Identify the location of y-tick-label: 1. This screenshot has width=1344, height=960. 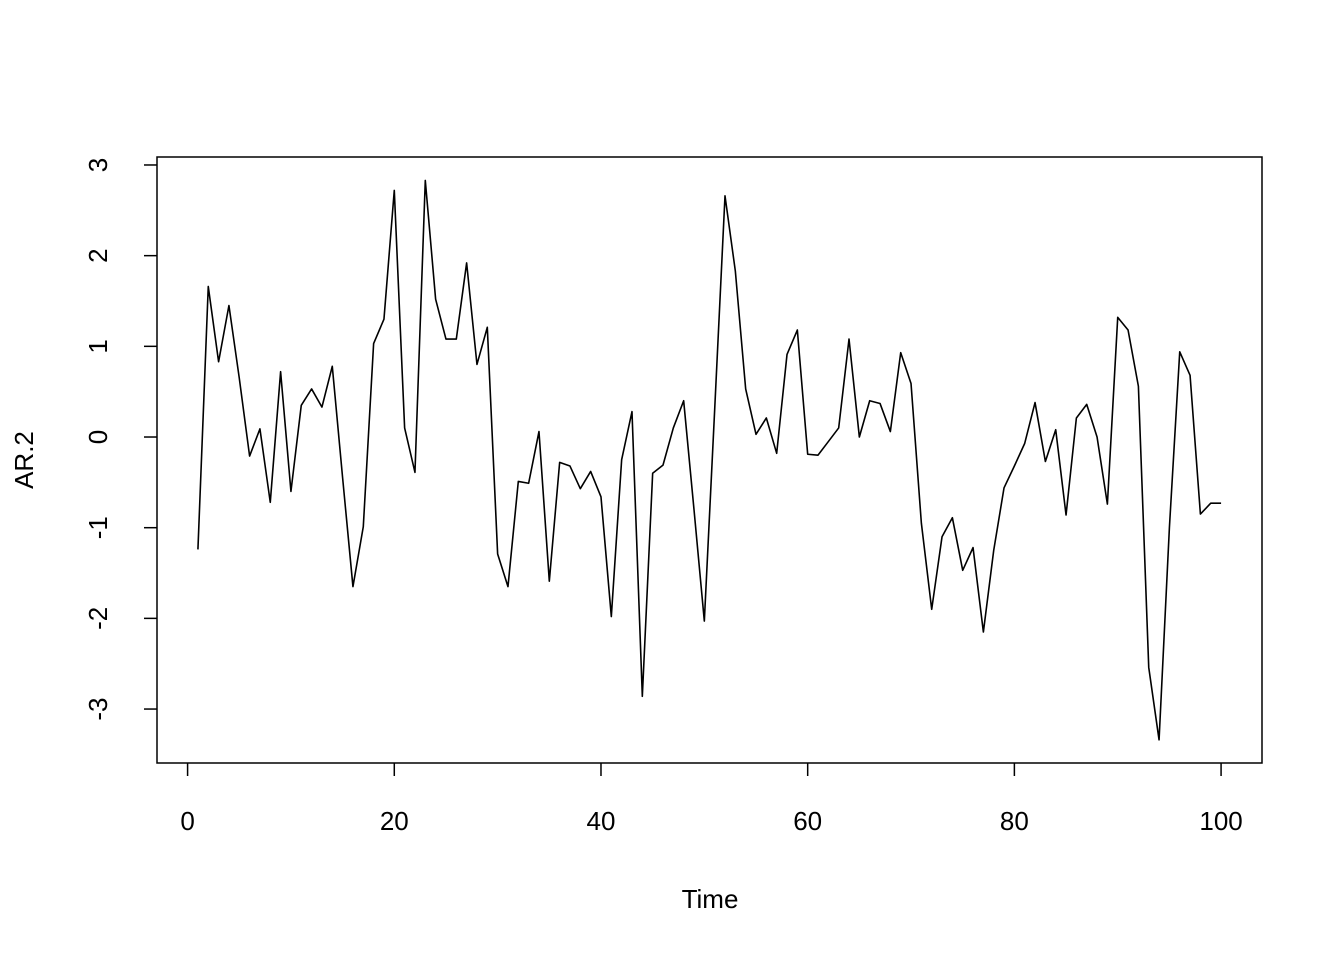
(98, 346).